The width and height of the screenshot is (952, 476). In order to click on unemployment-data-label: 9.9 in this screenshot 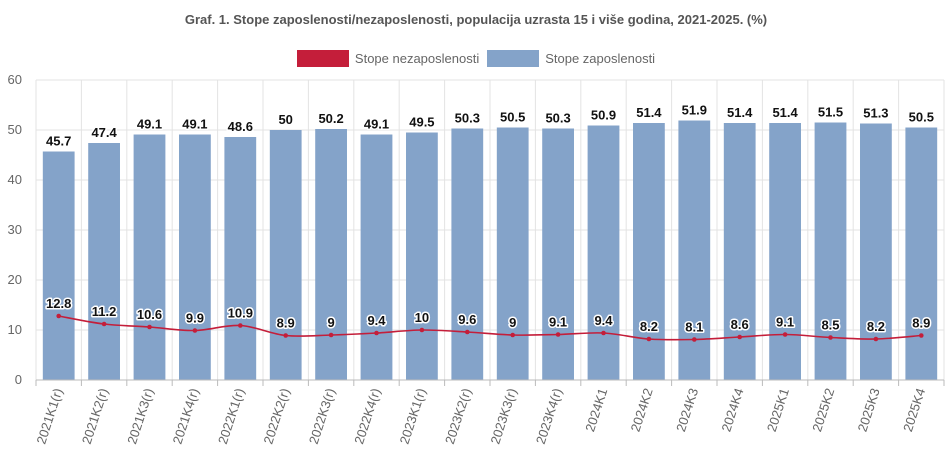, I will do `click(195, 318)`.